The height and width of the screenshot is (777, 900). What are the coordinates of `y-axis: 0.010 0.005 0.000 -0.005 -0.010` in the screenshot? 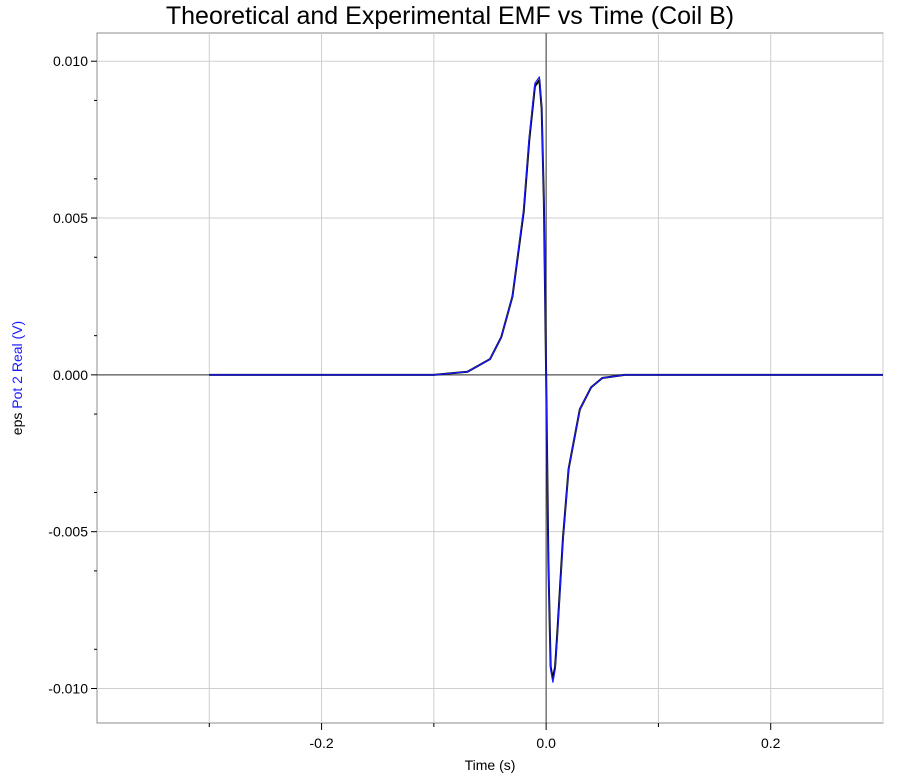 It's located at (72, 375).